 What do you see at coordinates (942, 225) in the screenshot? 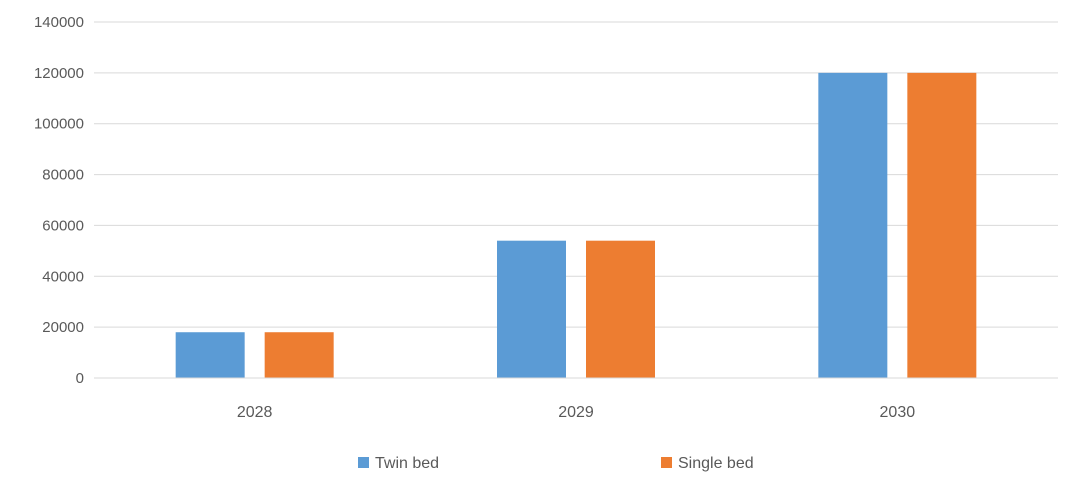
I see `bar-single-bed-2030` at bounding box center [942, 225].